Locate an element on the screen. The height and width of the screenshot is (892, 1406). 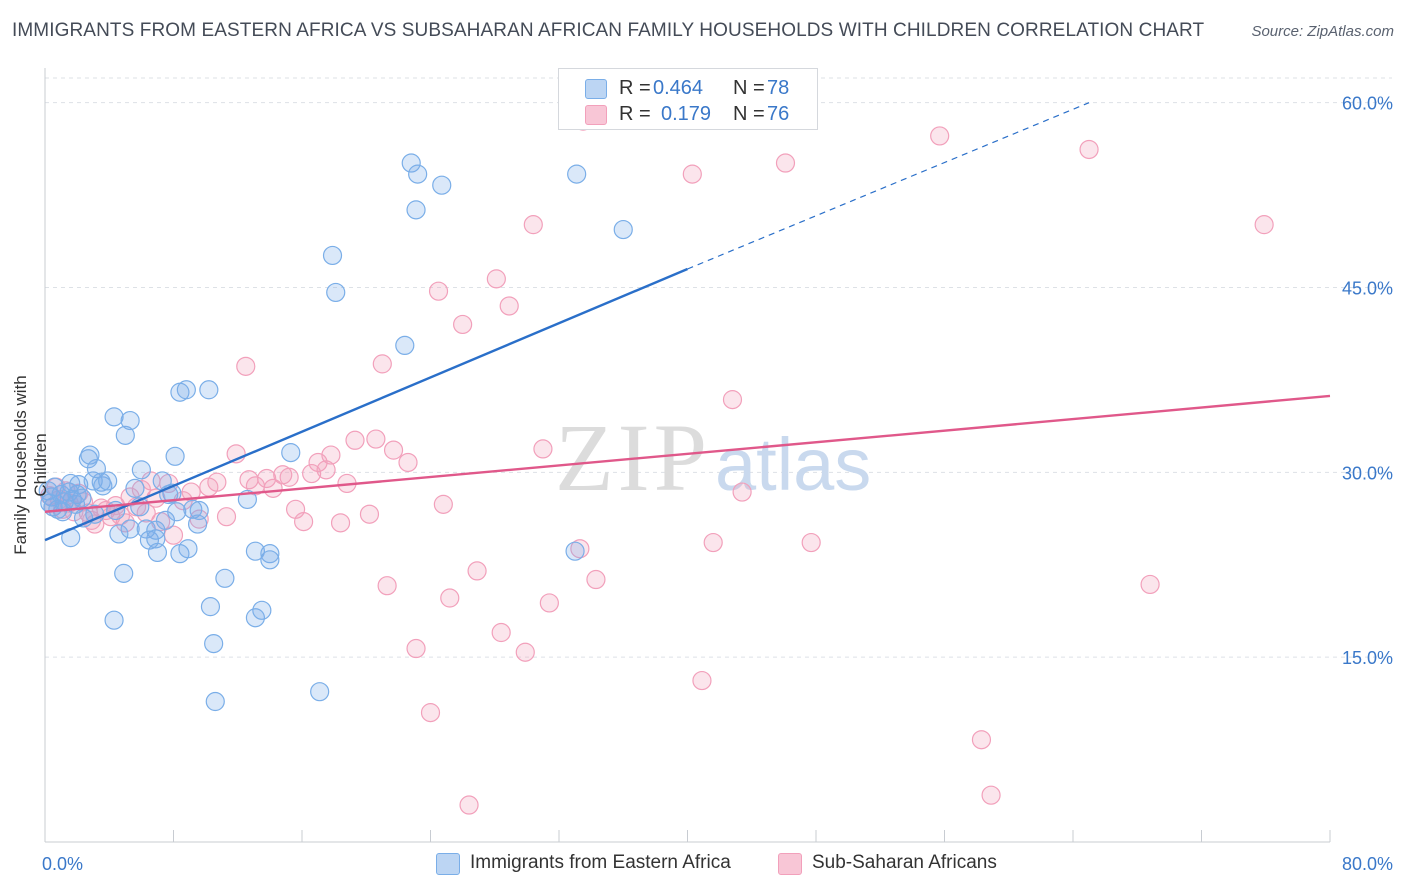
legend-r-label: R = is located at coordinates (635, 88).